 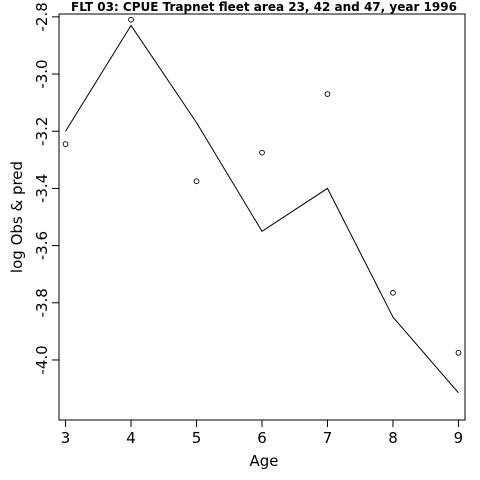 What do you see at coordinates (17, 217) in the screenshot?
I see `y-axis-label: log Obs & pred` at bounding box center [17, 217].